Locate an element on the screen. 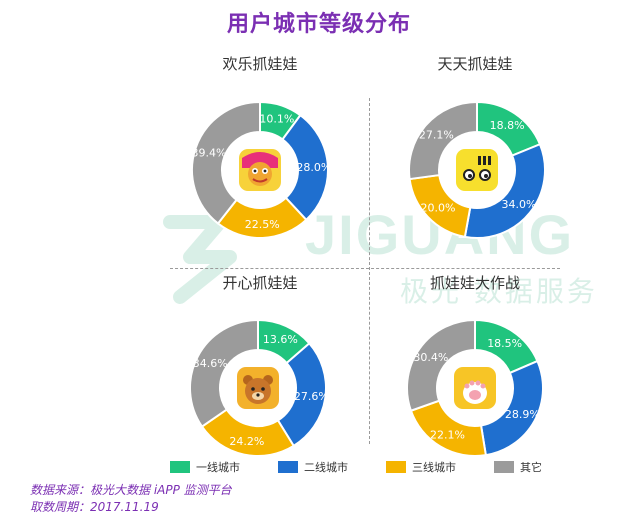 The image size is (638, 519). donut-chart-4: 18.5% 28.9% 22.1% 30.4% is located at coordinates (475, 387).